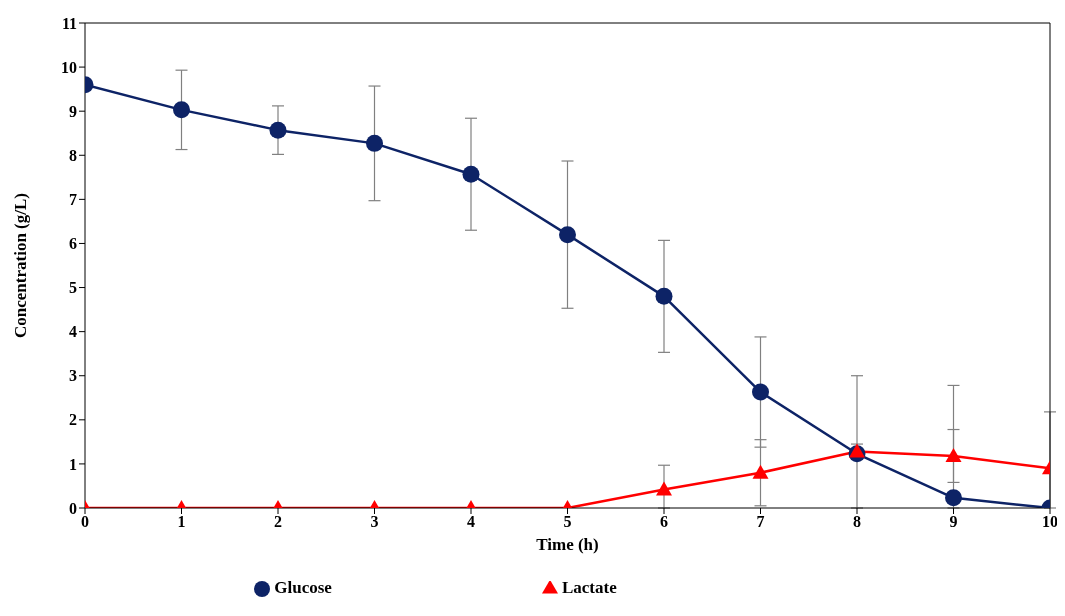  I want to click on y-tick-label: 7, so click(73, 200).